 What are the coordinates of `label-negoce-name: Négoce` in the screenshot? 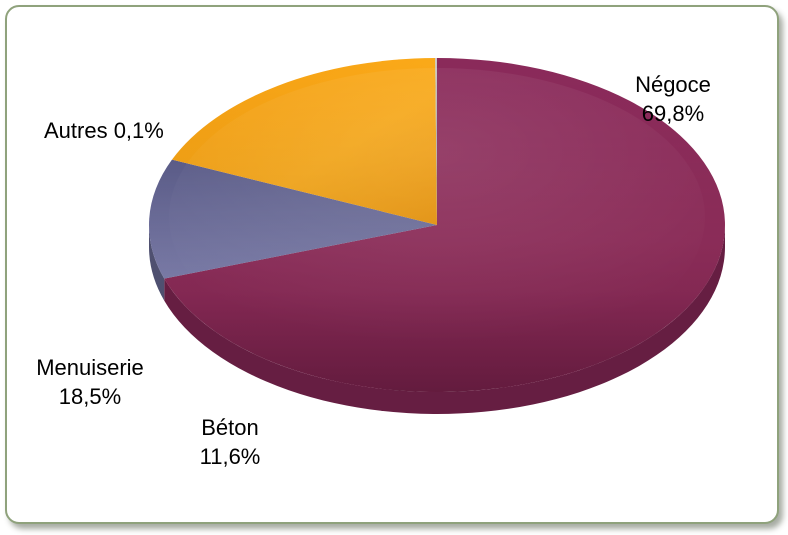 It's located at (673, 84).